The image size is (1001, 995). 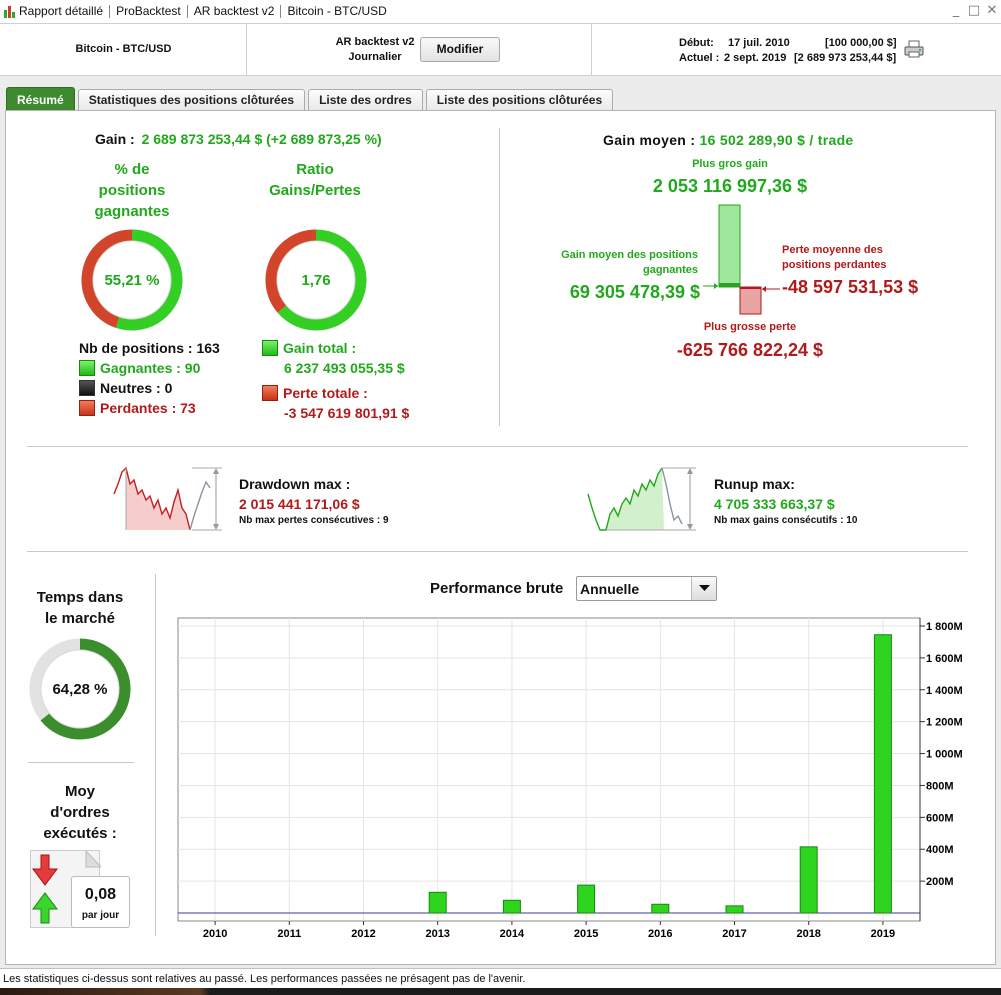 What do you see at coordinates (149, 348) in the screenshot?
I see `nb-positions-row: Nb de positions : 163` at bounding box center [149, 348].